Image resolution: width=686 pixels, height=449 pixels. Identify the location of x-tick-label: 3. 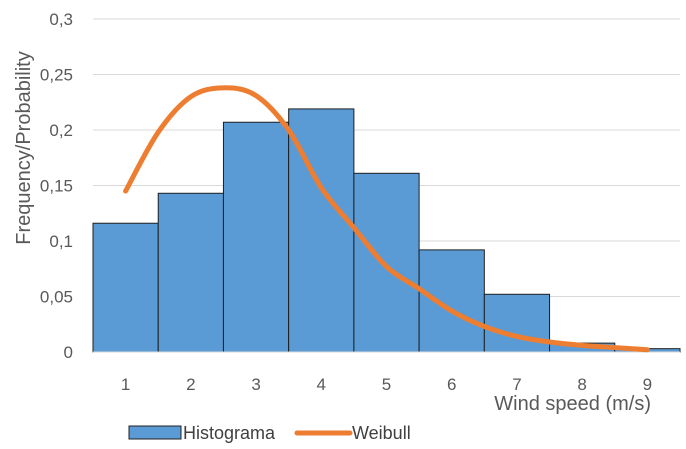
(255, 384).